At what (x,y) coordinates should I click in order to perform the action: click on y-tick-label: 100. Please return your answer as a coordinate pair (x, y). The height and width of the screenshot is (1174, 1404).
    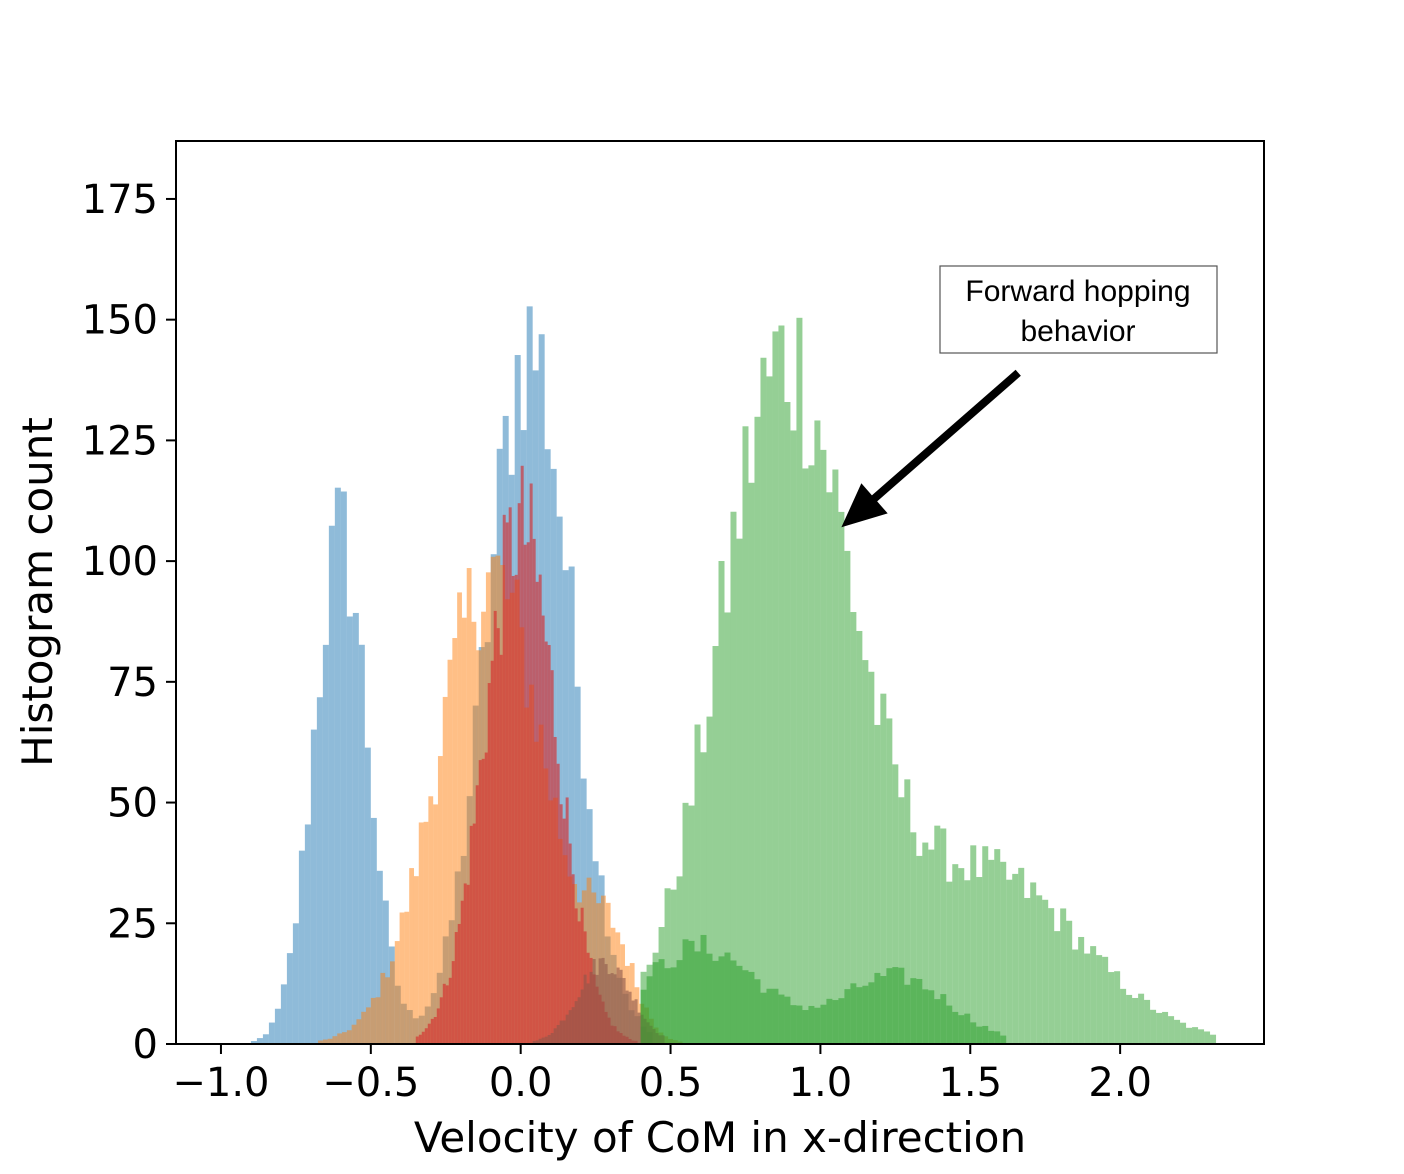
    Looking at the image, I should click on (120, 562).